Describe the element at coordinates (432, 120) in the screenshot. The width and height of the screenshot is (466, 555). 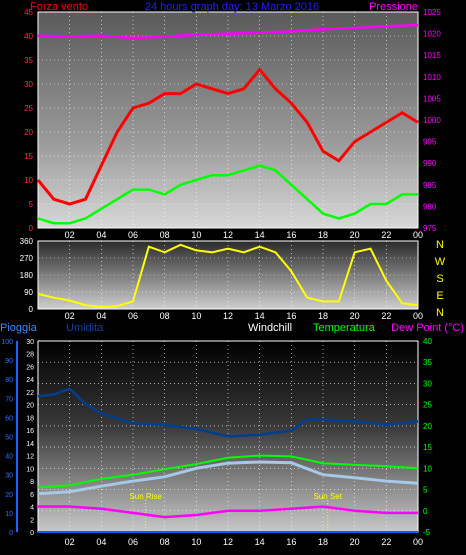
I see `y-tick-right: 1000` at that location.